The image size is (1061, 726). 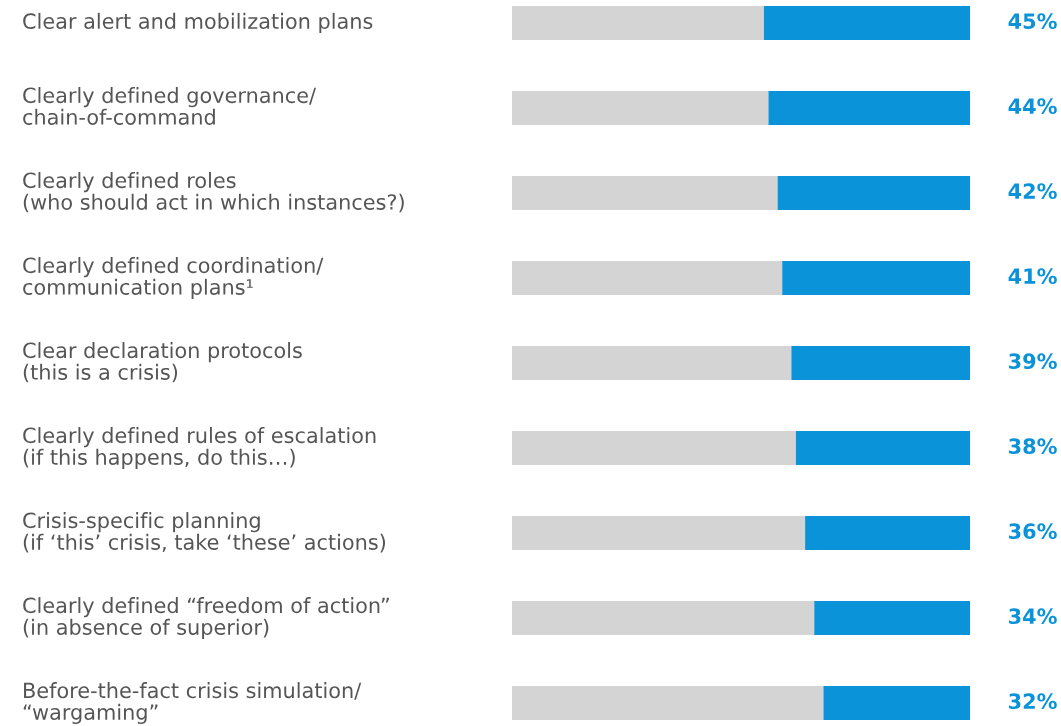 I want to click on data-label: 44%, so click(x=1032, y=106).